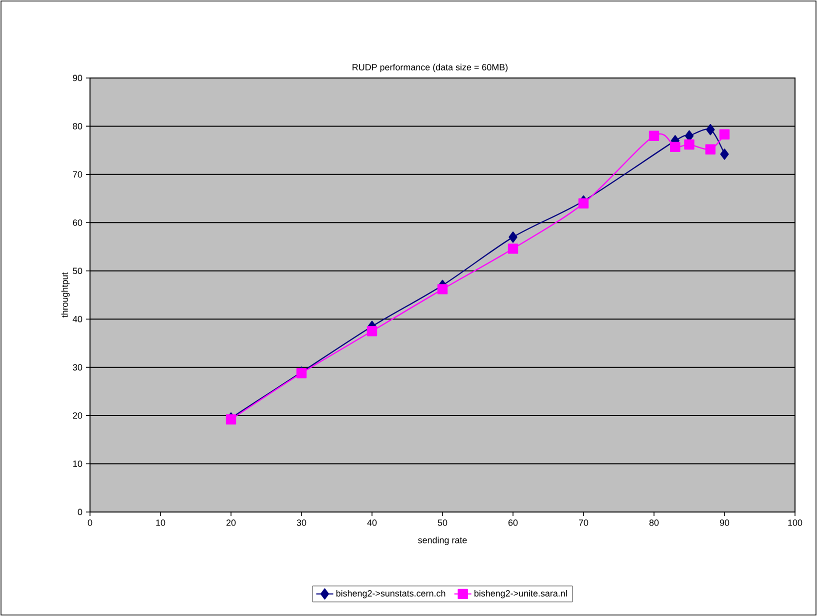 The image size is (817, 616). I want to click on x-tick-label: 10, so click(161, 523).